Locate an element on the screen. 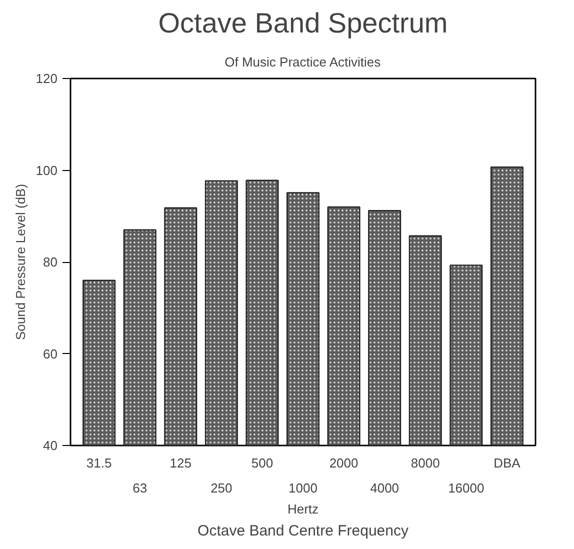 This screenshot has height=549, width=574. x-tick-label: 2000 is located at coordinates (343, 463).